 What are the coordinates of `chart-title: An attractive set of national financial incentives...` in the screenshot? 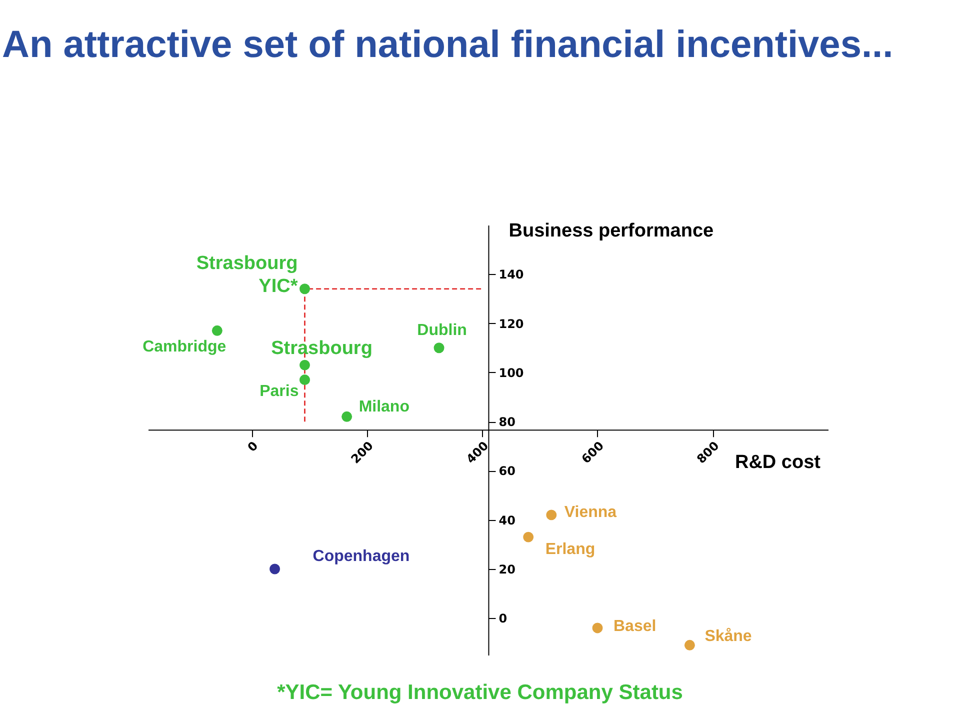 It's located at (448, 45).